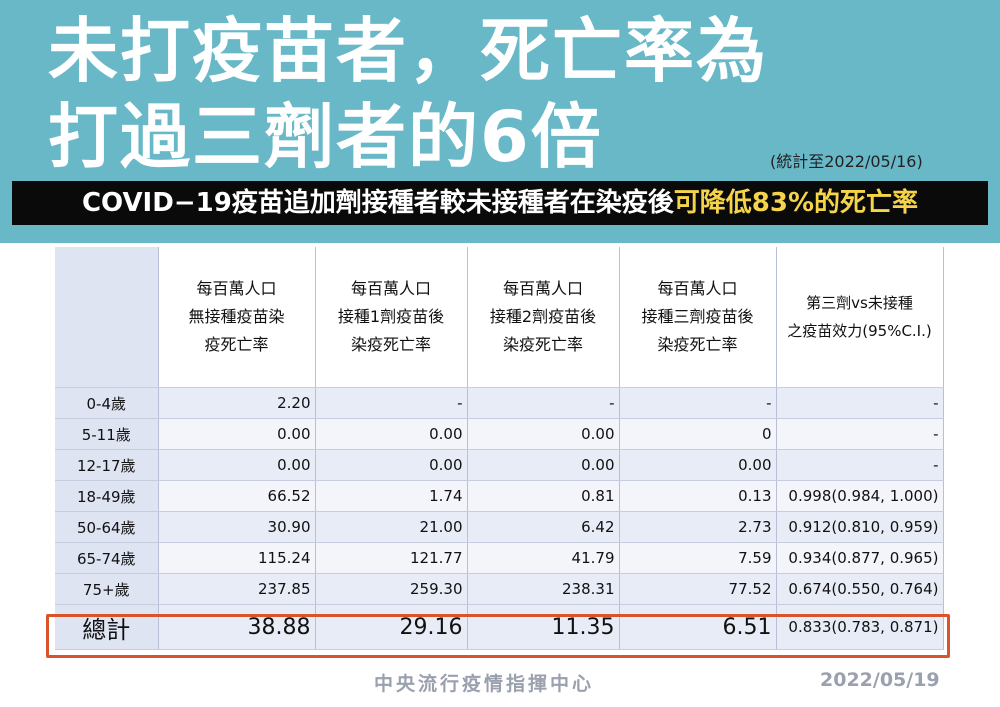  I want to click on table-row: 12-17歲 0.00 0.00 0.00 0.00-, so click(499, 465).